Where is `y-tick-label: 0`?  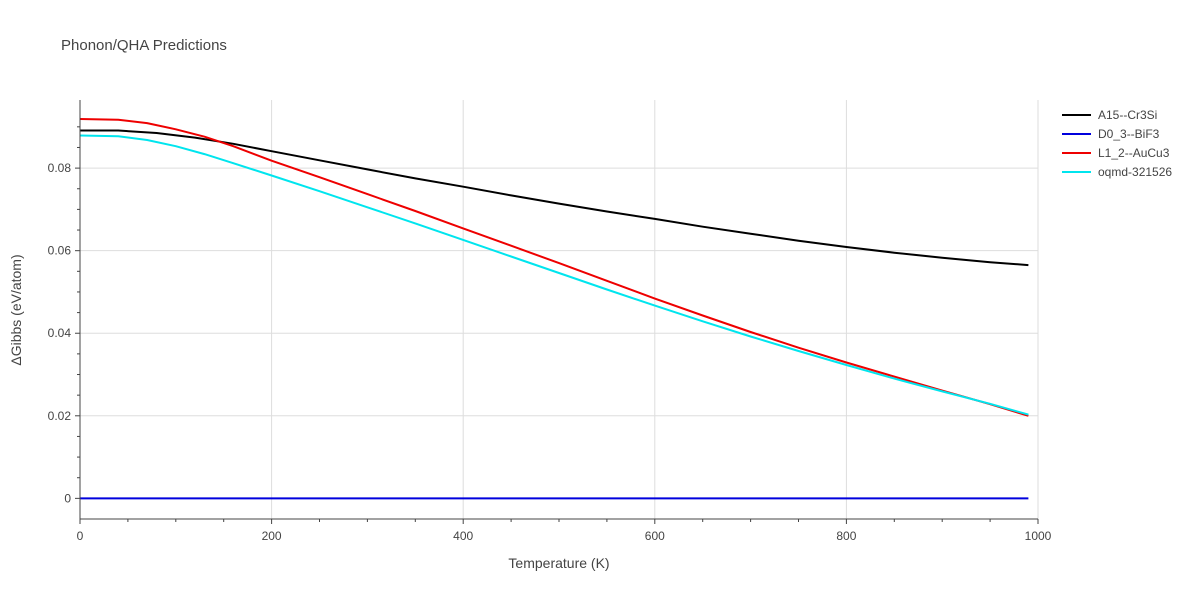 y-tick-label: 0 is located at coordinates (67, 498).